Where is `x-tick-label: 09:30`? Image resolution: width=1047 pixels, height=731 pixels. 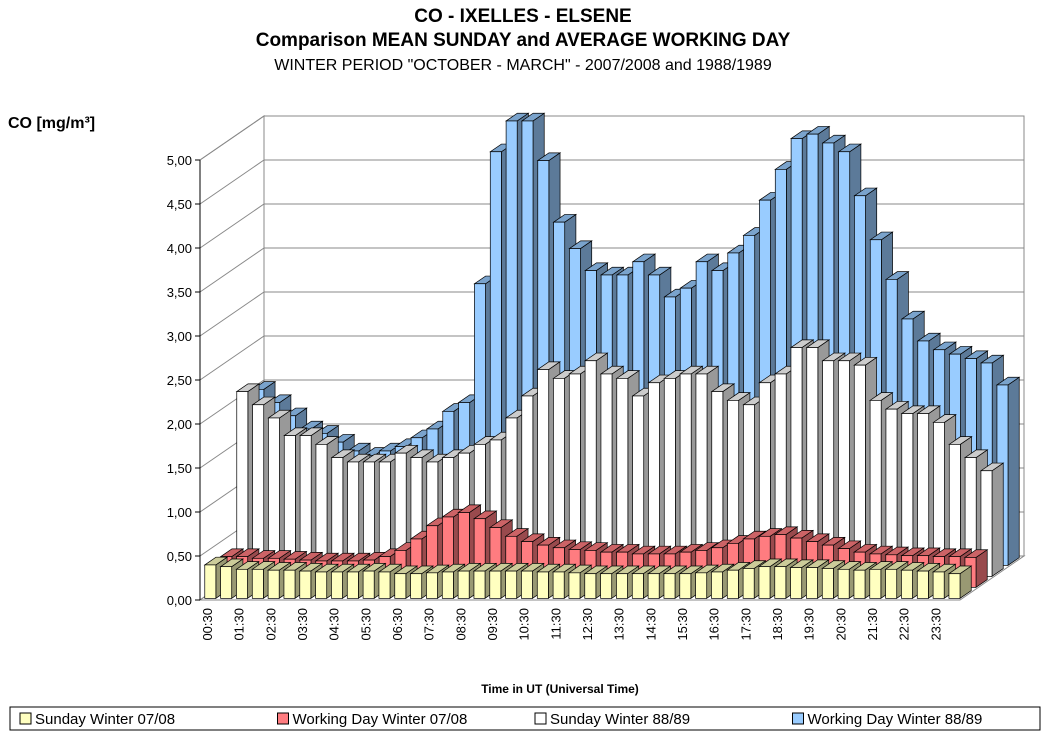 x-tick-label: 09:30 is located at coordinates (492, 624).